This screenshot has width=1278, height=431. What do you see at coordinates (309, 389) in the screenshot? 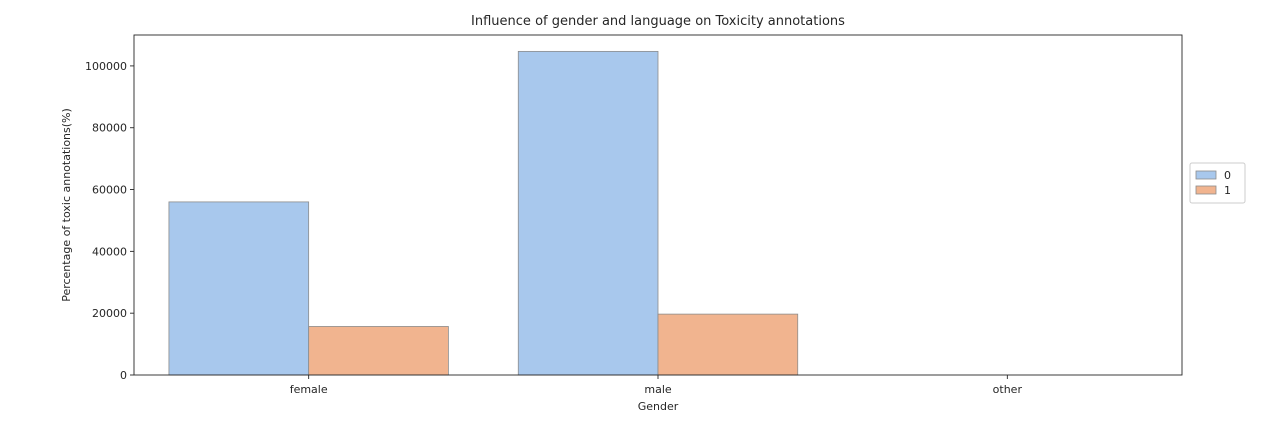
I see `x-tick-label: female` at bounding box center [309, 389].